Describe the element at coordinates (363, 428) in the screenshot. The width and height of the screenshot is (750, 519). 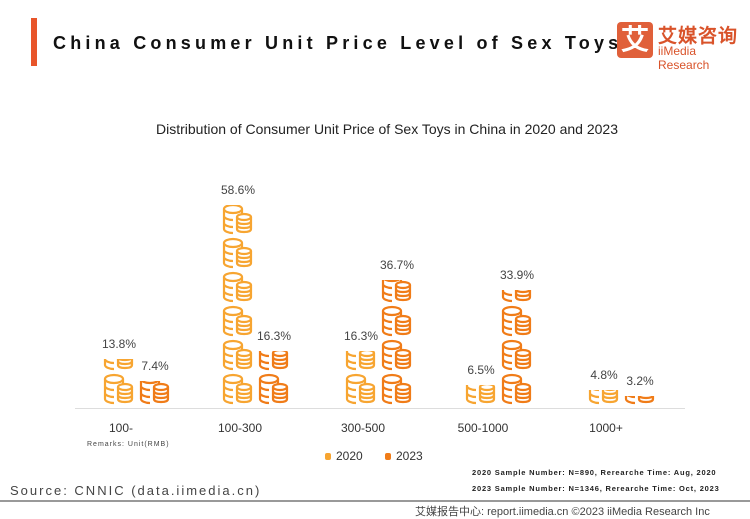
I see `x-tick-label: 300-500` at that location.